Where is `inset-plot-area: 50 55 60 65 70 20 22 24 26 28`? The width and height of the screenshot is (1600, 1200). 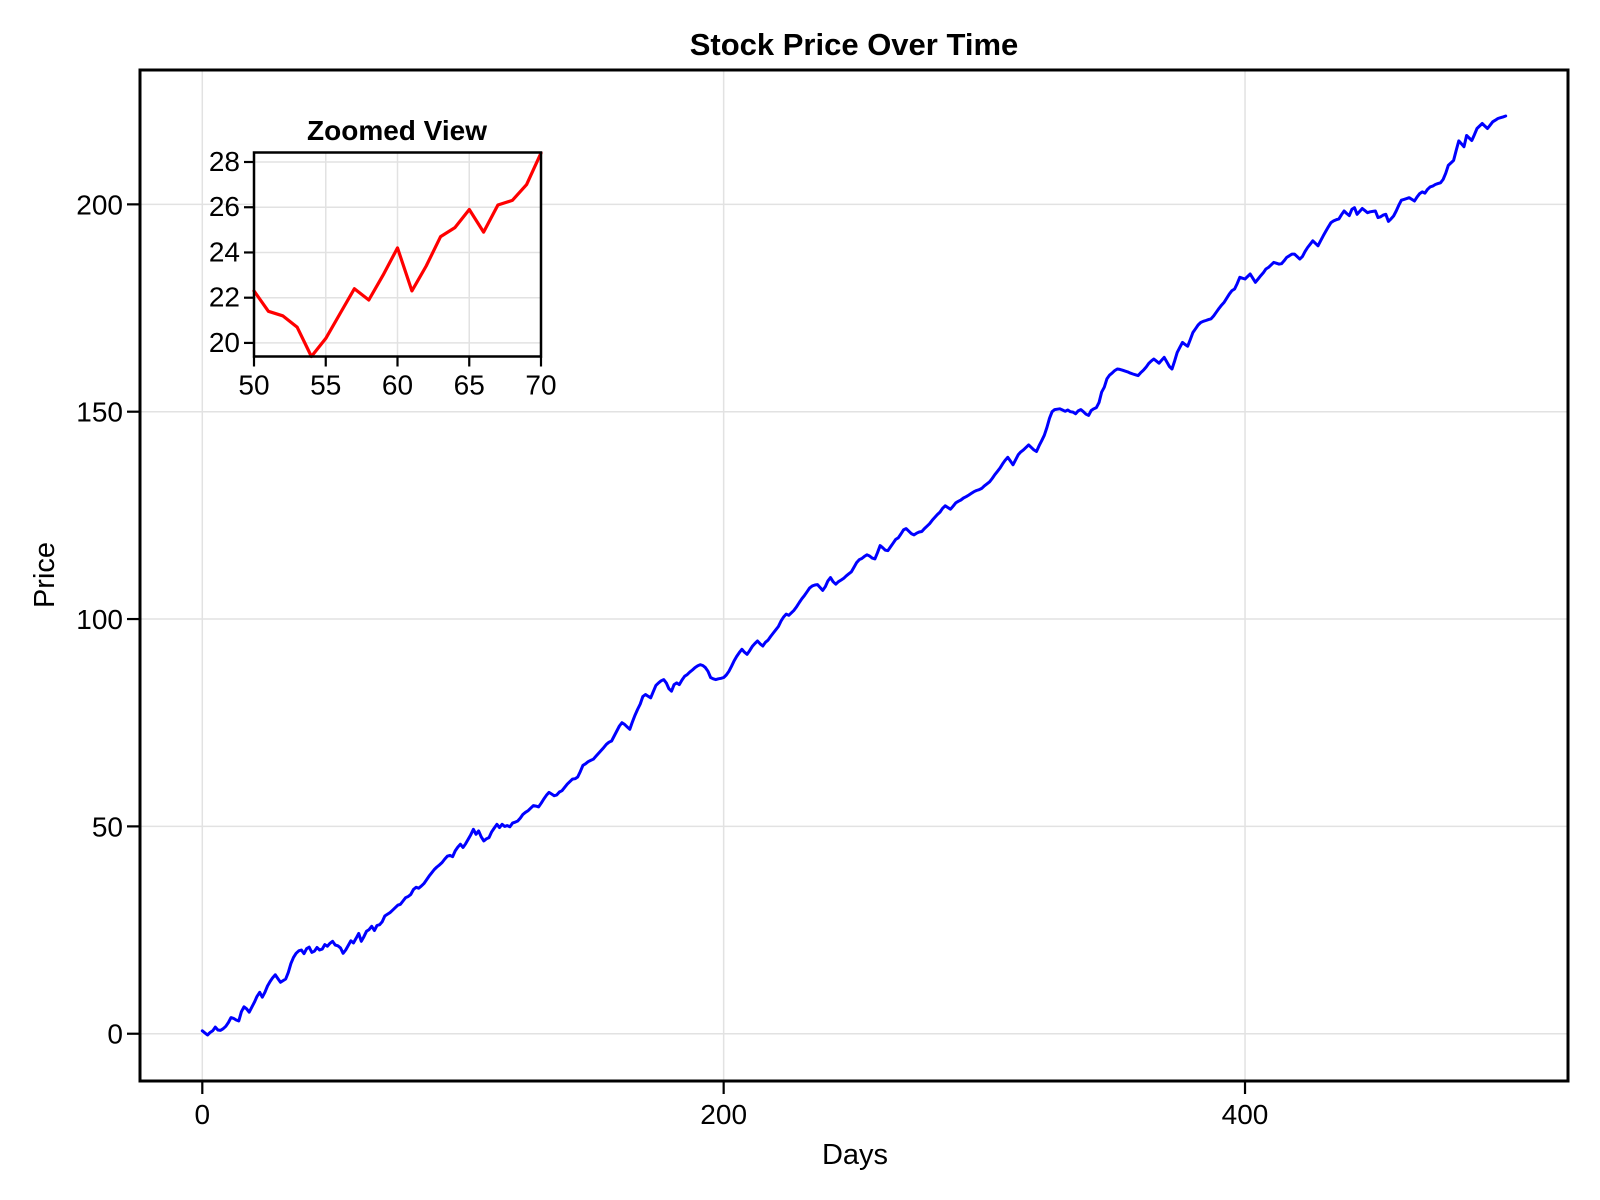 inset-plot-area: 50 55 60 65 70 20 22 24 26 28 is located at coordinates (383, 273).